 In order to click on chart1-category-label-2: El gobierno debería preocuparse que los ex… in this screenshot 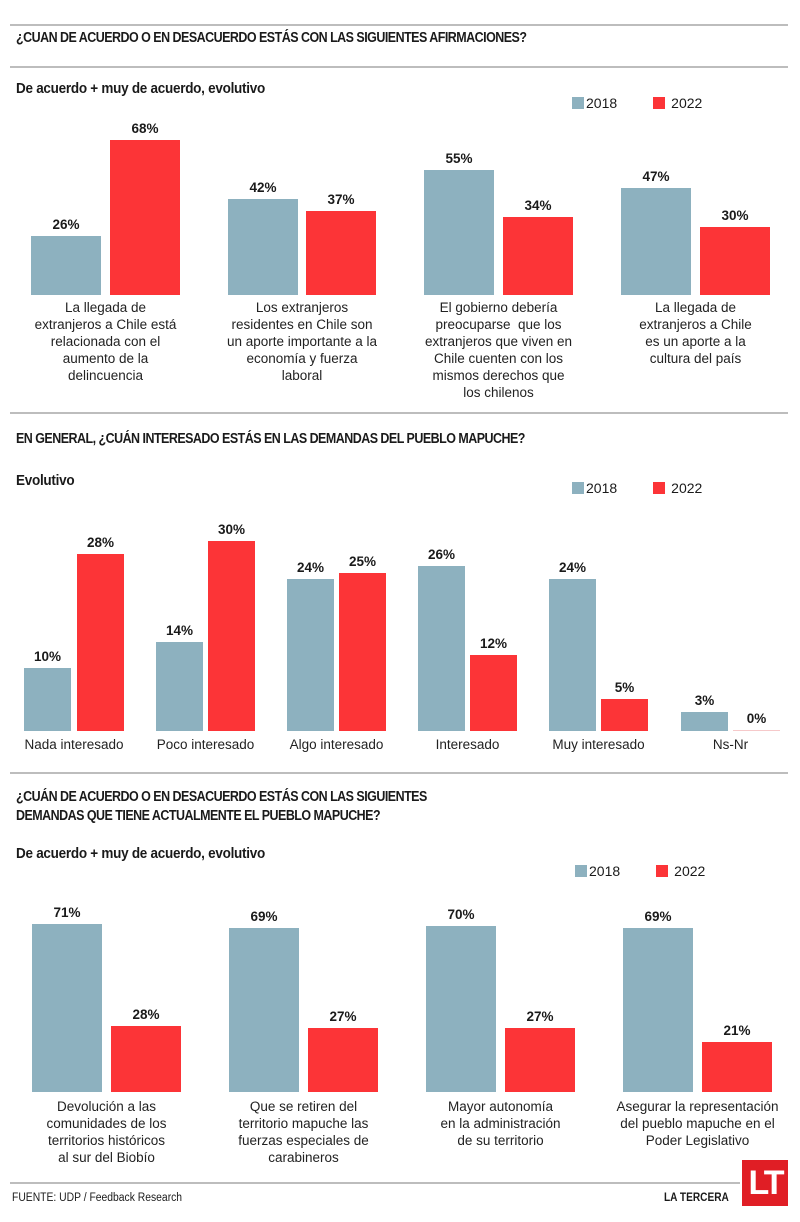, I will do `click(498, 350)`.